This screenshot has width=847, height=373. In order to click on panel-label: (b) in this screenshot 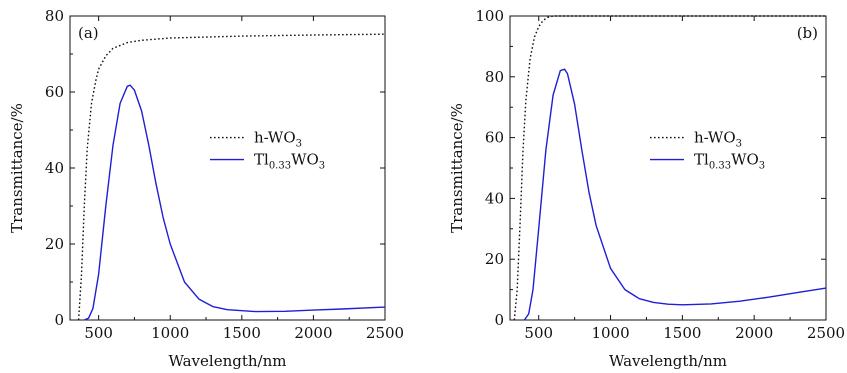, I will do `click(807, 33)`.